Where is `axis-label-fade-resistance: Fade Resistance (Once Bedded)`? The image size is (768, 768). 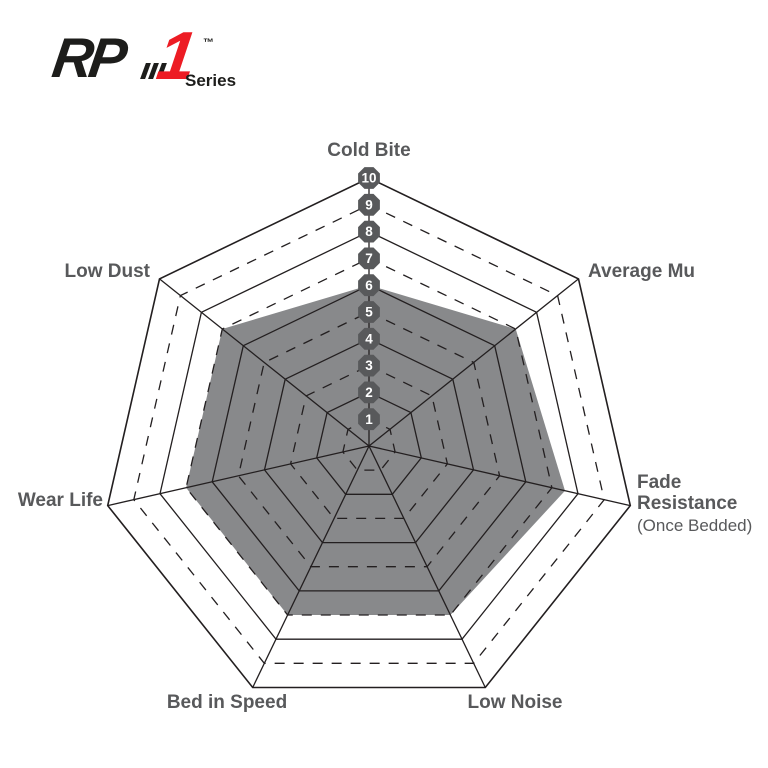
axis-label-fade-resistance: Fade Resistance (Once Bedded) is located at coordinates (697, 504).